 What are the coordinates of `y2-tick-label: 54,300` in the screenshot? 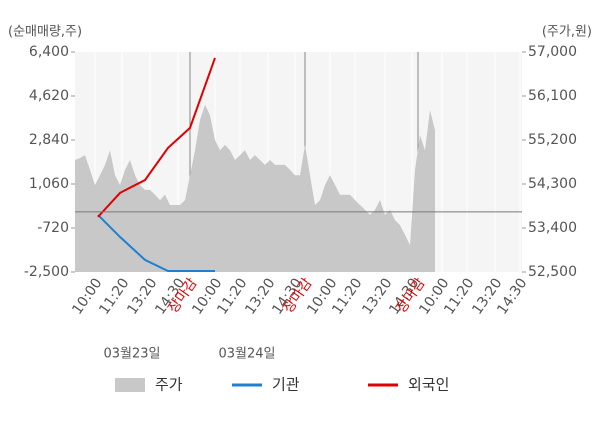 It's located at (552, 184).